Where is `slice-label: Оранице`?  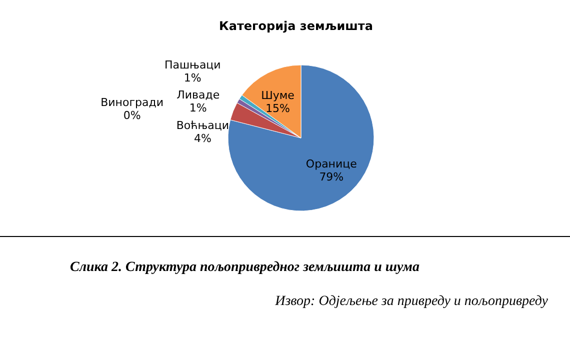
slice-label: Оранице is located at coordinates (332, 164).